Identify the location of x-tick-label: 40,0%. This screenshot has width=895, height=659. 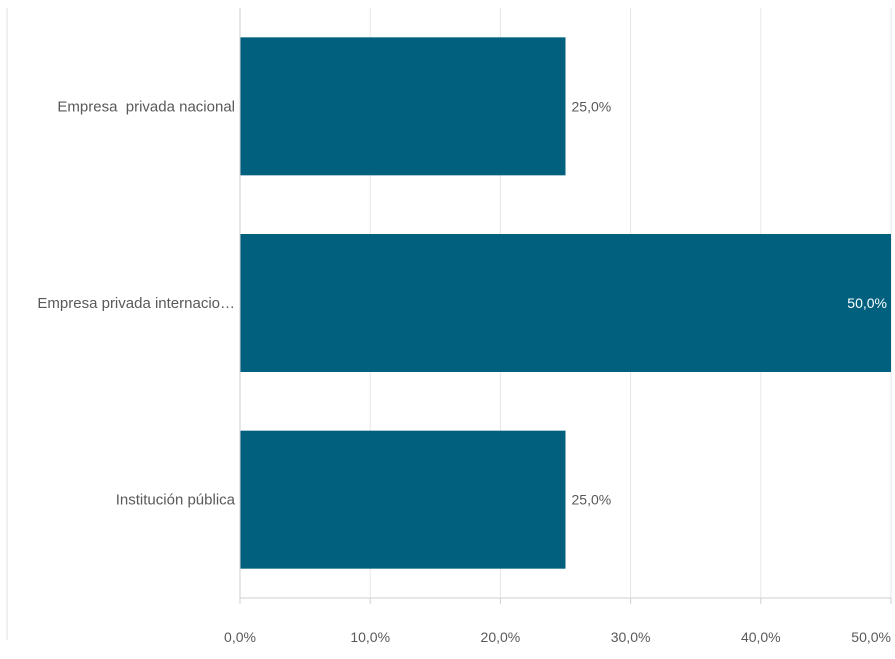
(761, 637).